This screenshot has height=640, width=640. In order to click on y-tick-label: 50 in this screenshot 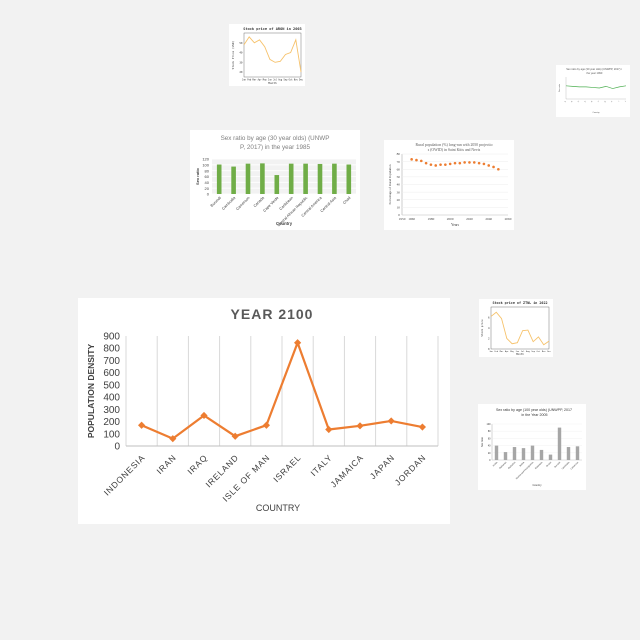, I will do `click(241, 43)`.